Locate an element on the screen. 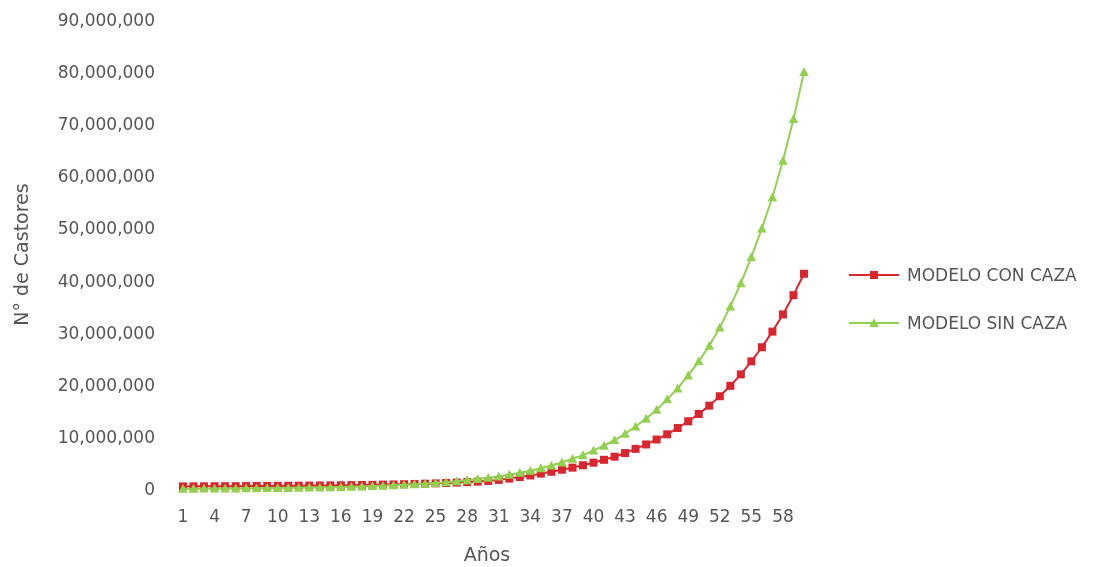 Image resolution: width=1104 pixels, height=567 pixels. x-tick-label: 34 is located at coordinates (530, 516).